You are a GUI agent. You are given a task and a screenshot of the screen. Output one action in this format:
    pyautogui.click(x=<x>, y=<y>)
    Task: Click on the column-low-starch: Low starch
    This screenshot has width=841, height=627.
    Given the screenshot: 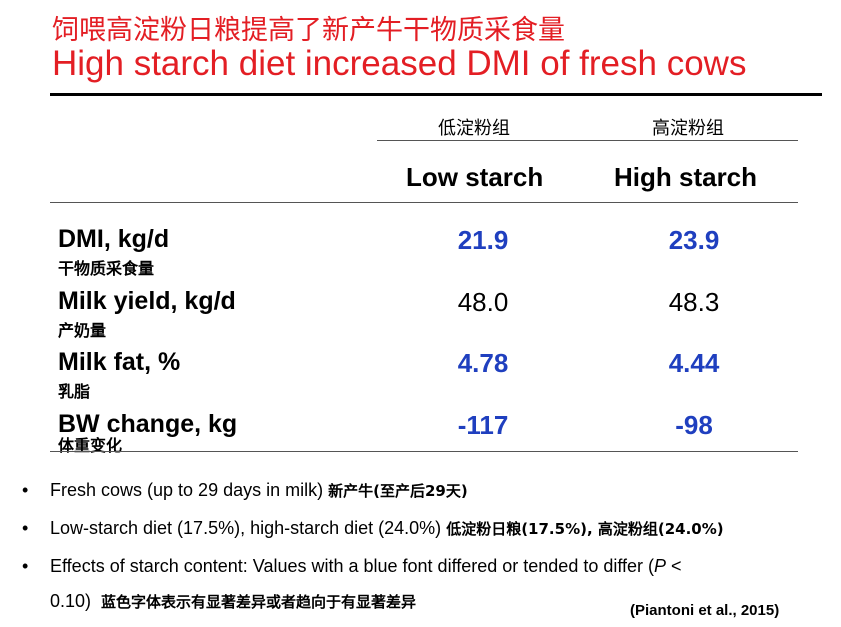 What is the action you would take?
    pyautogui.click(x=475, y=177)
    